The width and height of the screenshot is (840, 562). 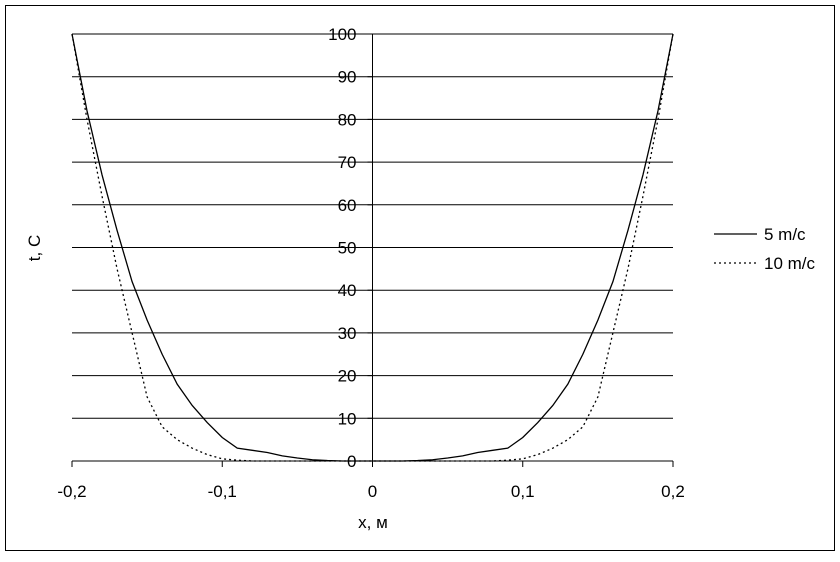 I want to click on y-tick-label: 60, so click(x=347, y=205).